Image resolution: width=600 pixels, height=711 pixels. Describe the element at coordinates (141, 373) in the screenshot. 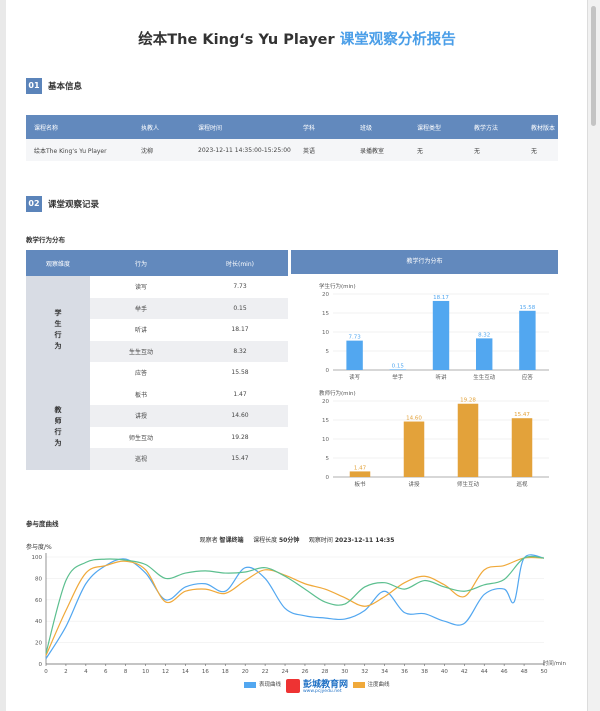

I see `behavior-name: 应答` at that location.